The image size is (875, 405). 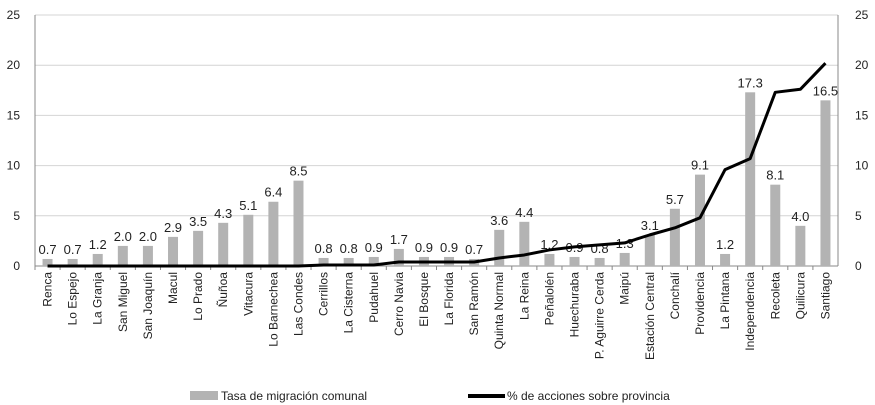 What do you see at coordinates (650, 225) in the screenshot?
I see `data-label: 3.1` at bounding box center [650, 225].